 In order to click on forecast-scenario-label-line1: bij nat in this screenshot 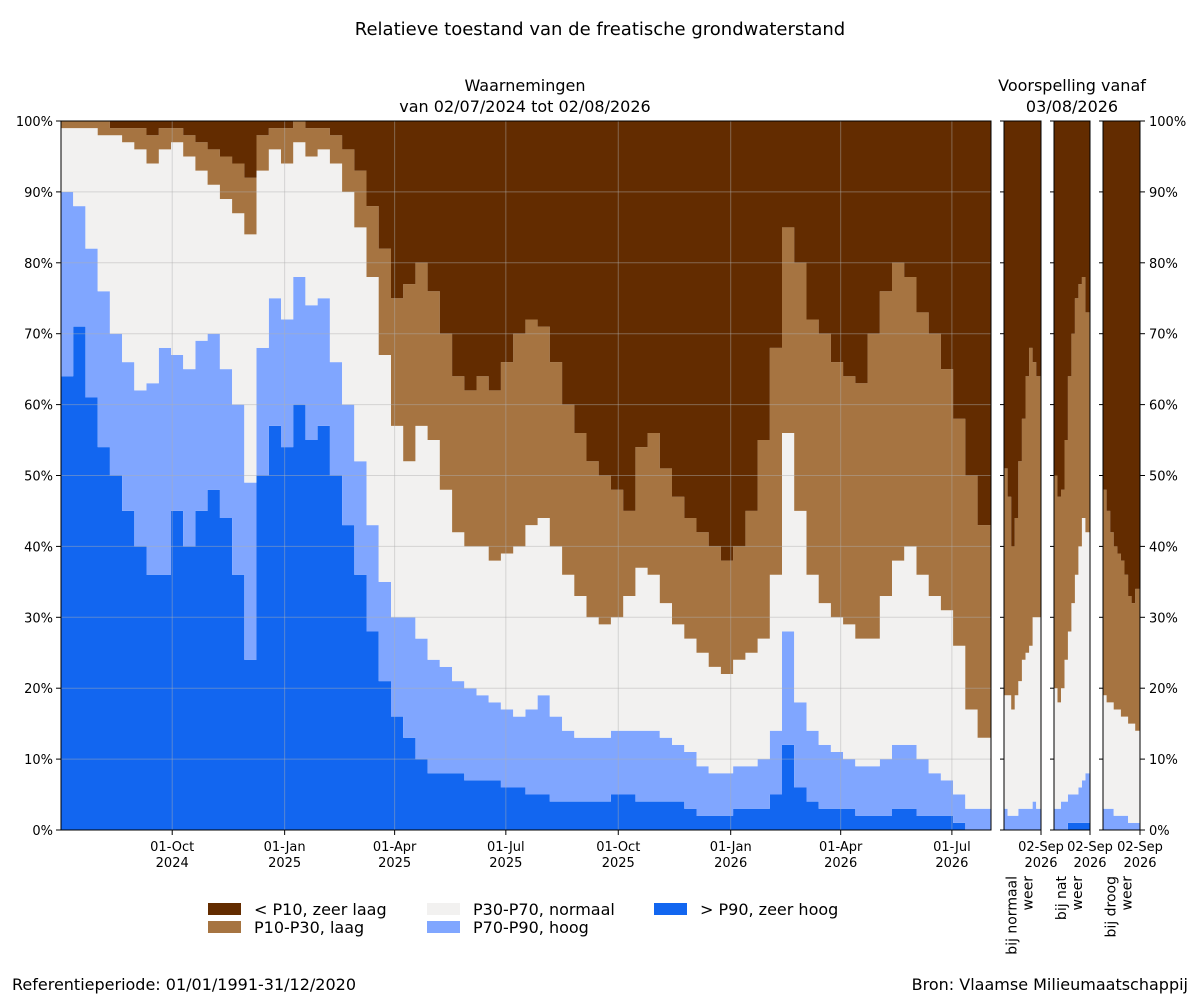, I will do `click(1062, 897)`.